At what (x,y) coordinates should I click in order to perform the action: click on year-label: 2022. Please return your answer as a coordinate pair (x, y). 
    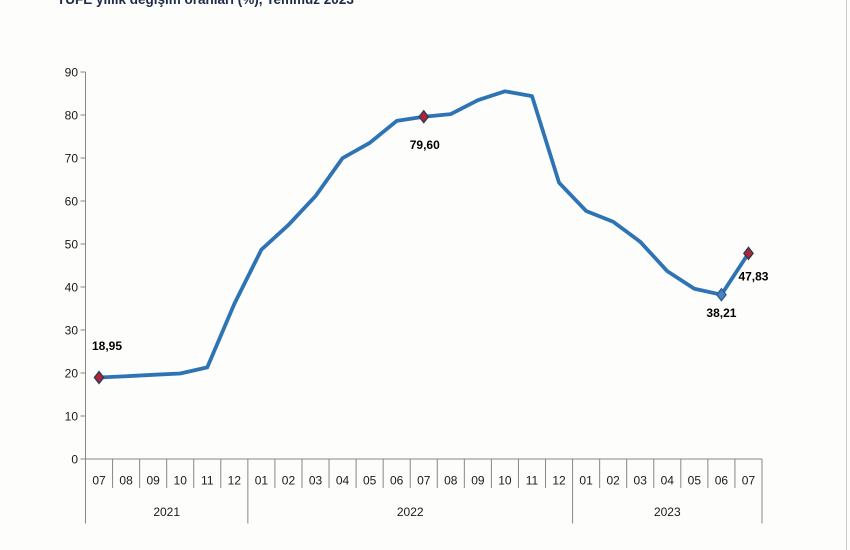
    Looking at the image, I should click on (410, 512).